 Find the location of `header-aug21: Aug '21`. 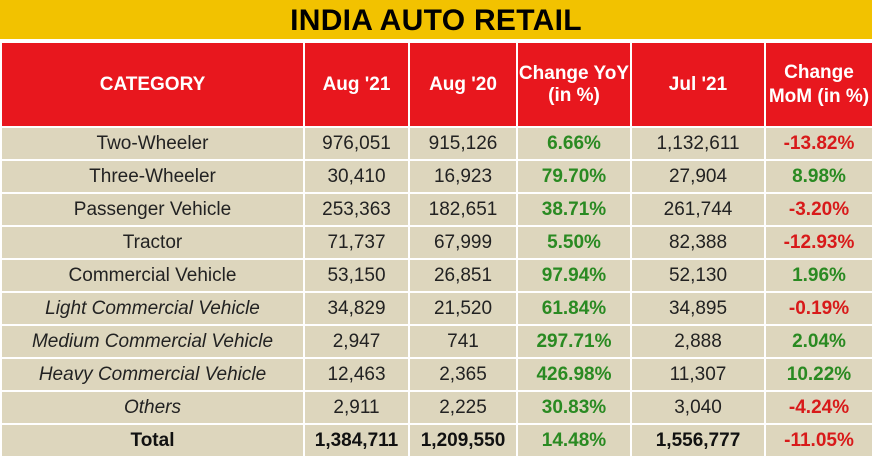

header-aug21: Aug '21 is located at coordinates (356, 84).